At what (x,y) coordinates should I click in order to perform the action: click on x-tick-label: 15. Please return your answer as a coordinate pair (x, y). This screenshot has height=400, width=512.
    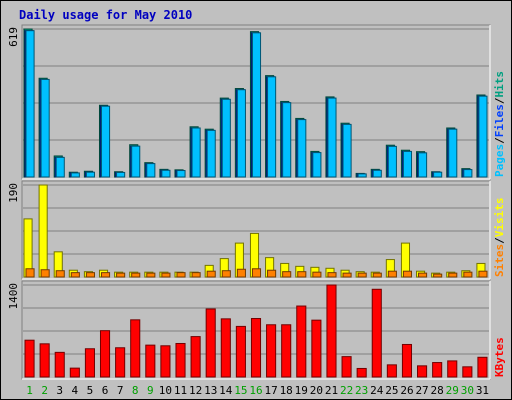
    Looking at the image, I should click on (240, 390).